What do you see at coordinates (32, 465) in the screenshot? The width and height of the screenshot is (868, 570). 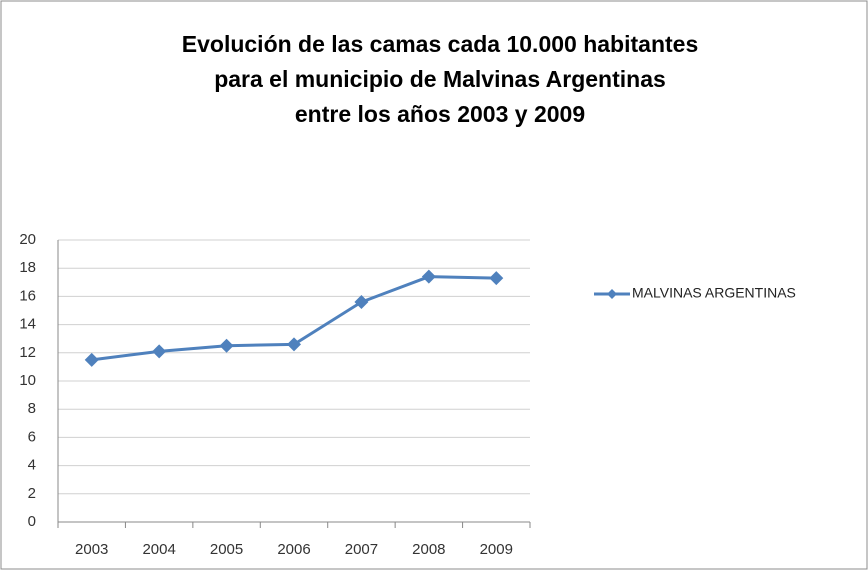 I see `y-tick-label: 4` at bounding box center [32, 465].